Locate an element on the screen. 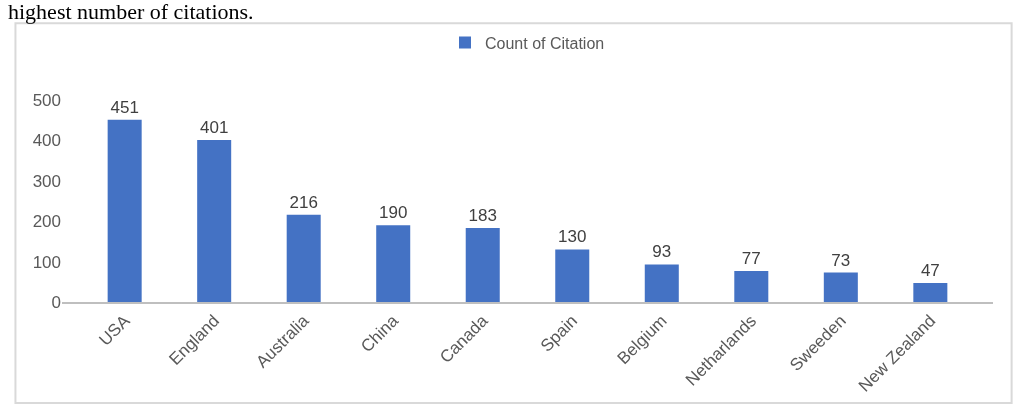  data-label: 451 is located at coordinates (124, 107).